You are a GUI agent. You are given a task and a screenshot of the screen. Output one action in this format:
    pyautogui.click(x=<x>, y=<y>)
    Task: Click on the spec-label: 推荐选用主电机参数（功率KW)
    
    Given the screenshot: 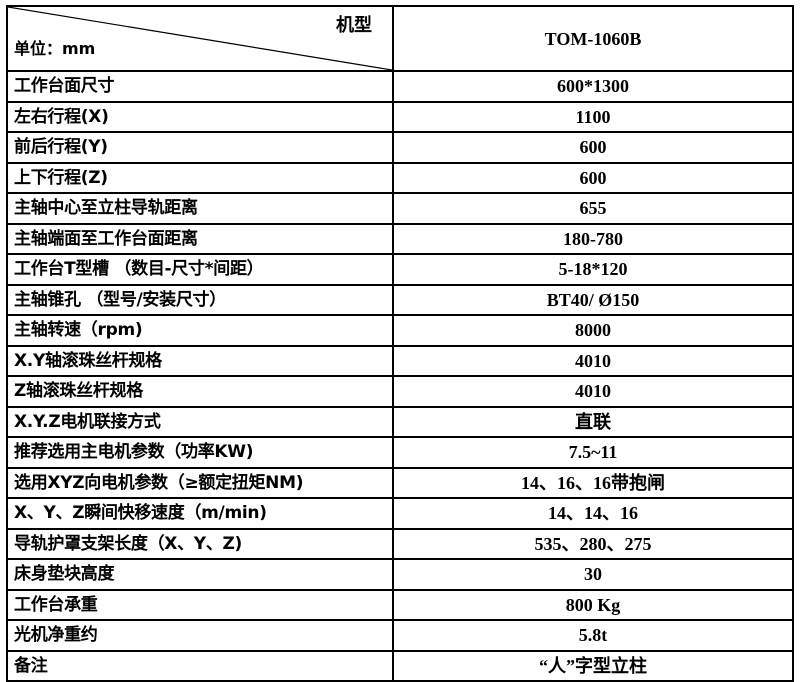 What is the action you would take?
    pyautogui.click(x=200, y=452)
    